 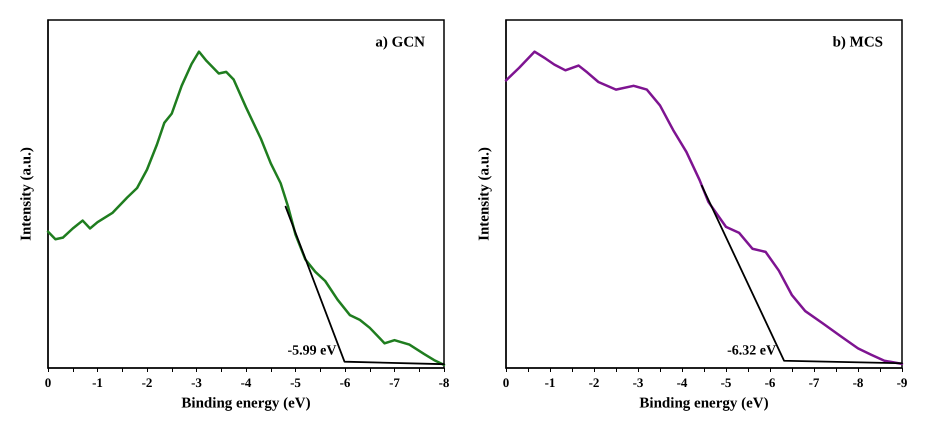 What do you see at coordinates (400, 42) in the screenshot?
I see `chart-title: a) GCN` at bounding box center [400, 42].